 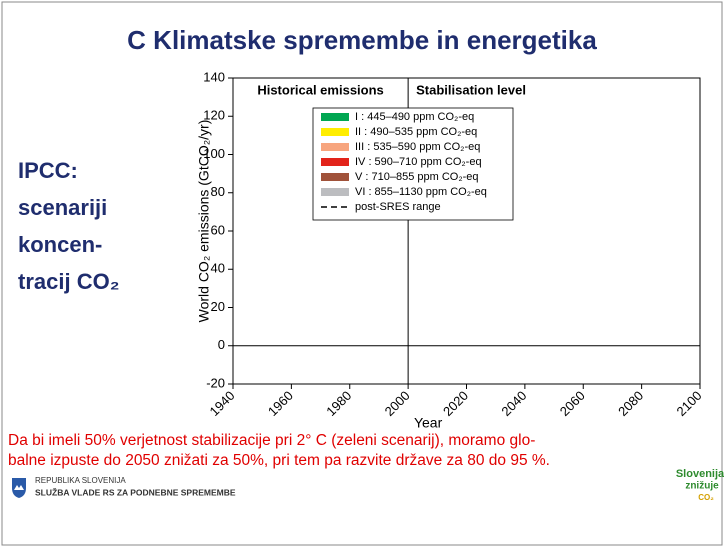 I want to click on legend-label: IV : 590–710 ppm CO₂-eq, so click(x=418, y=162).